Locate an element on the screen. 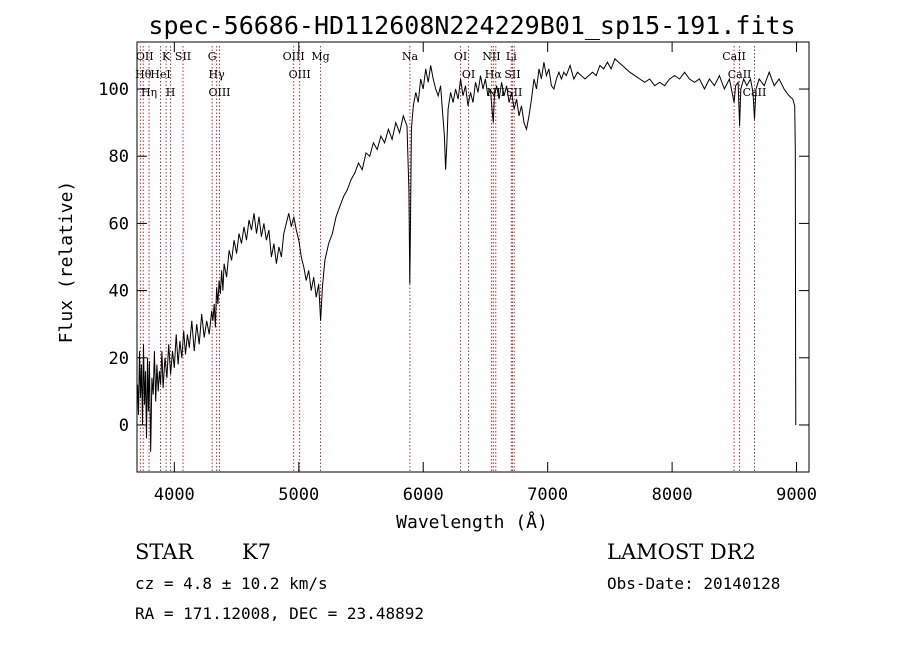 Image resolution: width=900 pixels, height=649 pixels. x-tick-label: 7000 is located at coordinates (547, 495).